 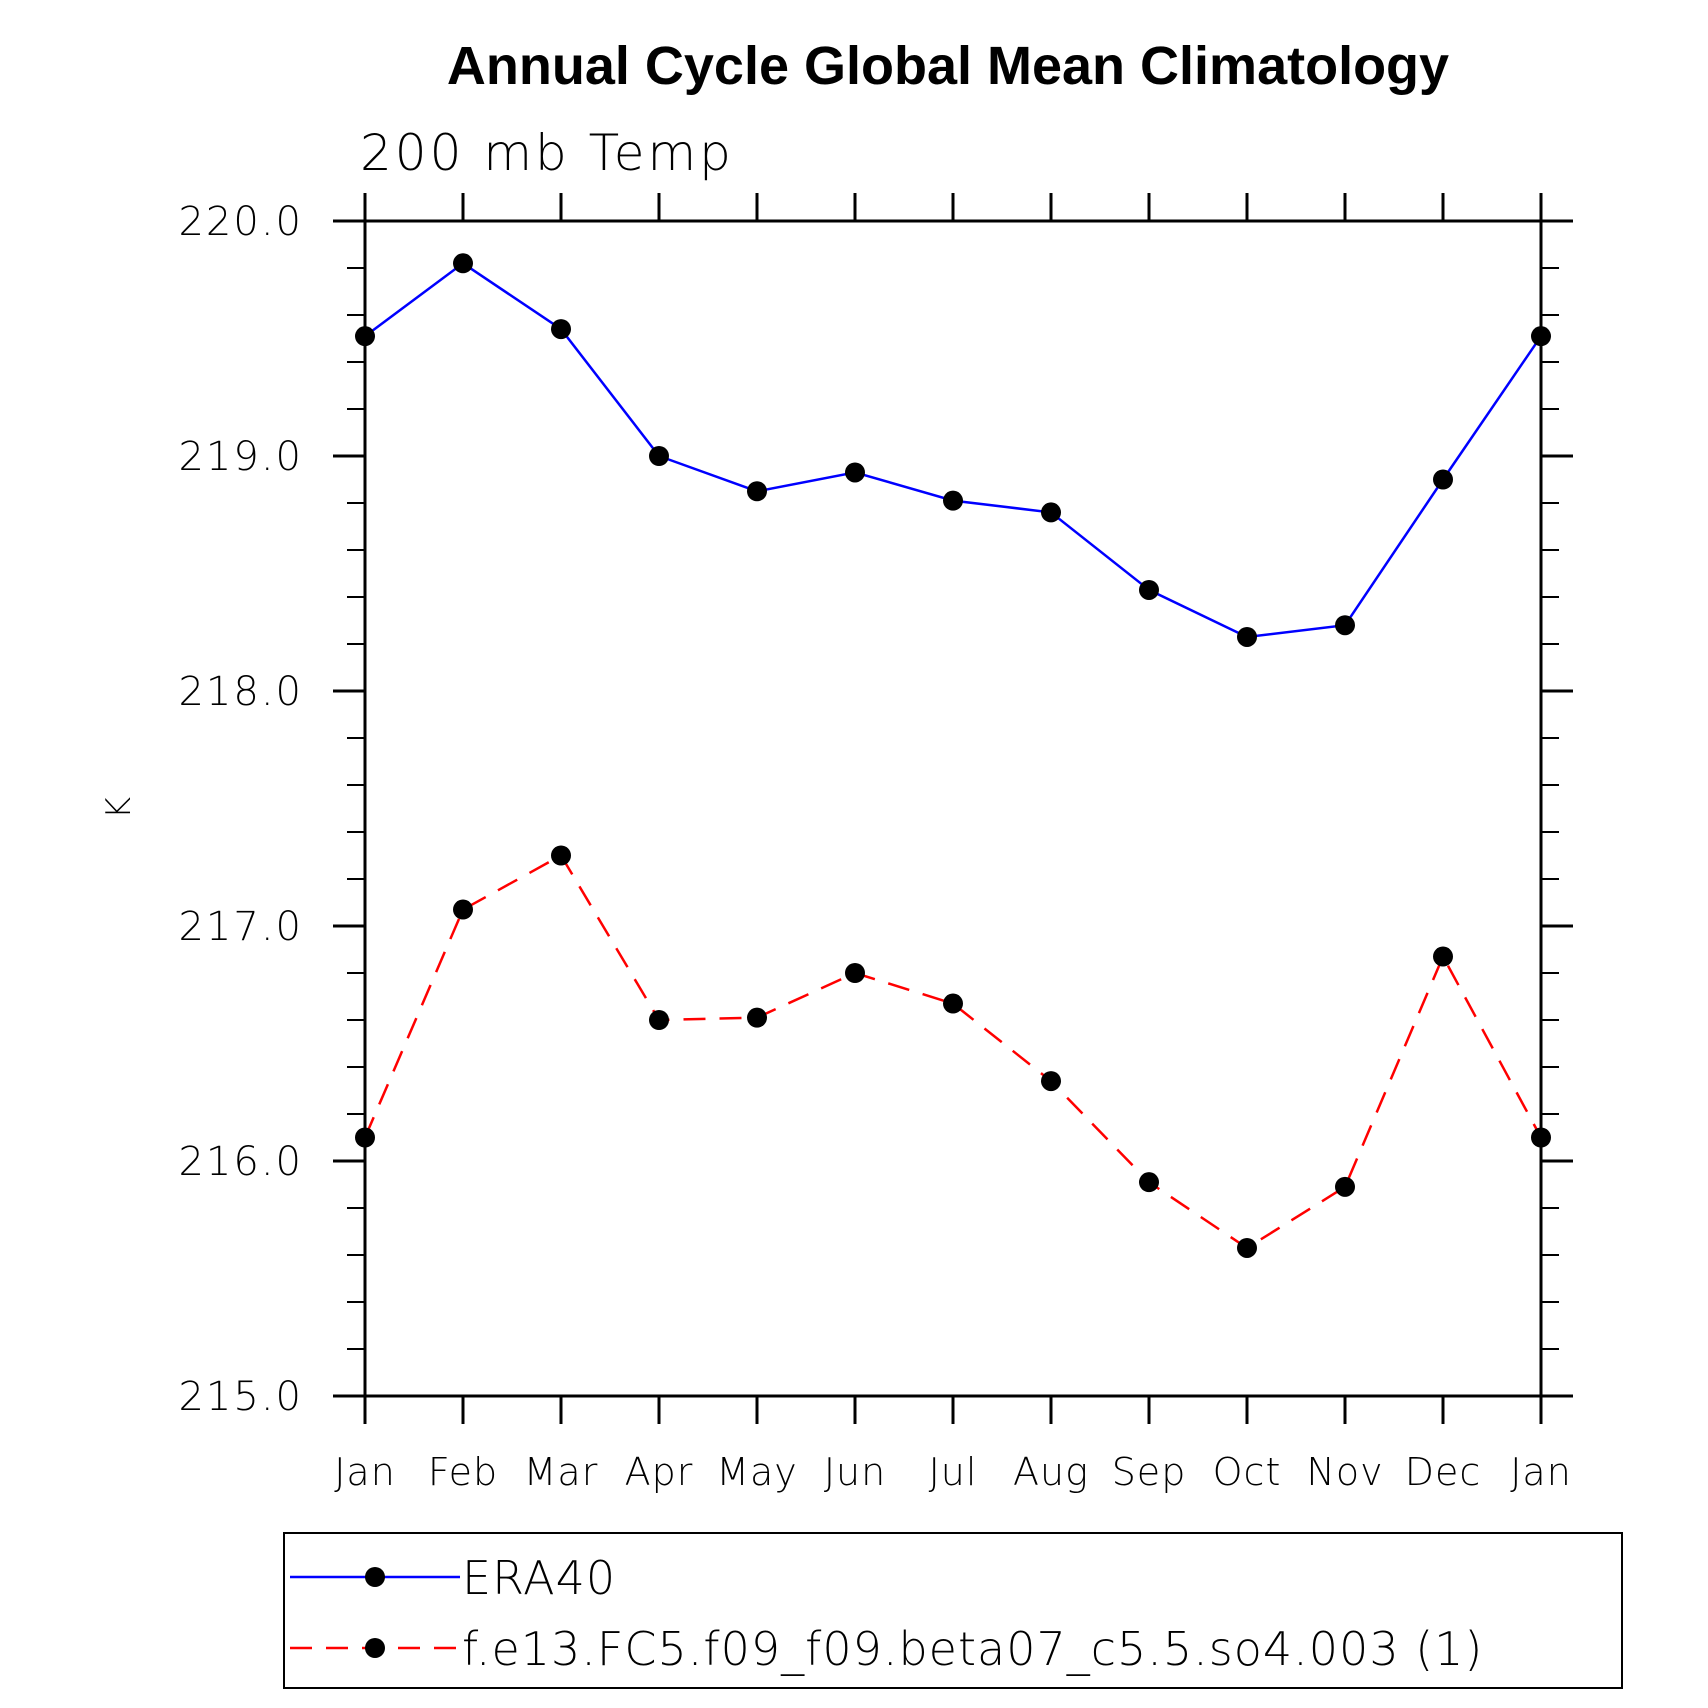 I want to click on x-tick-label: Mar, so click(x=561, y=1472).